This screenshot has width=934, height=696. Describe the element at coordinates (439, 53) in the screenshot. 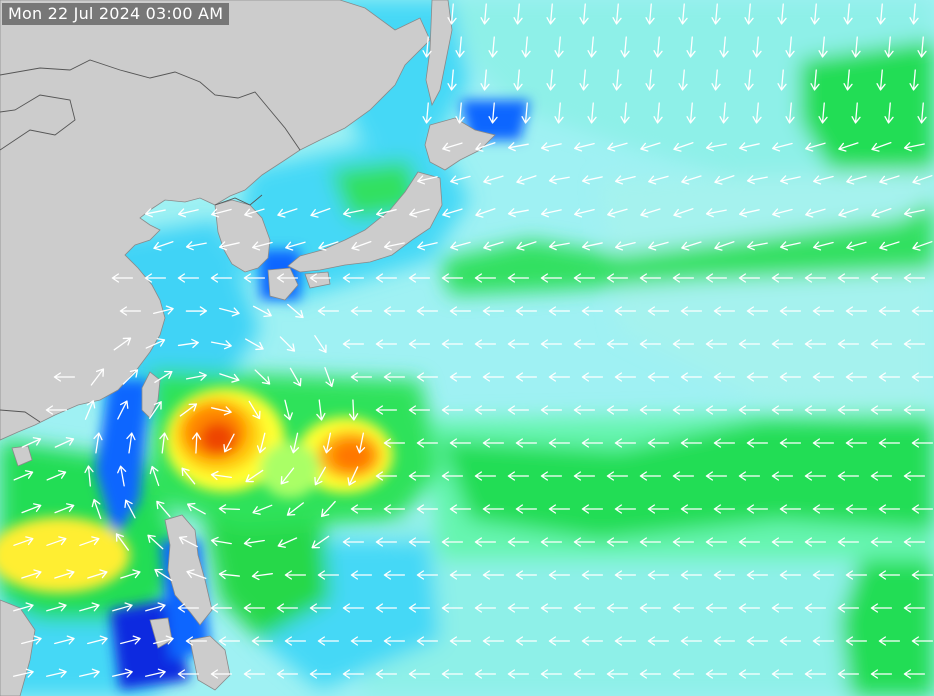

I see `land-sakhalin` at that location.